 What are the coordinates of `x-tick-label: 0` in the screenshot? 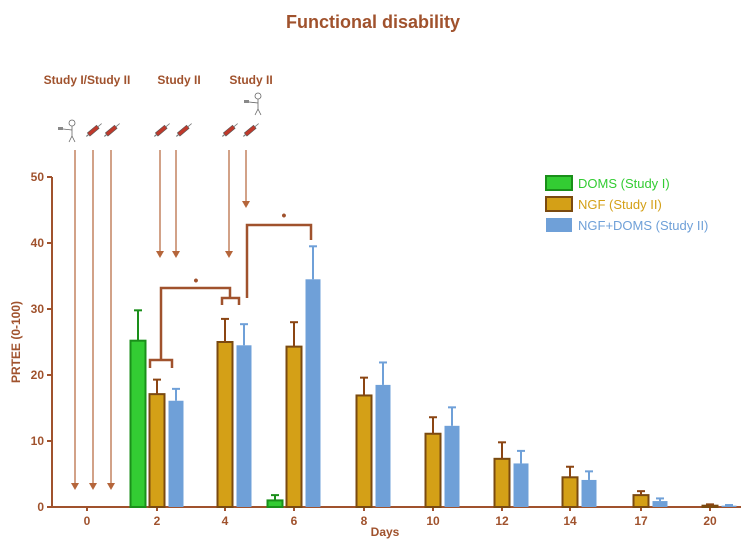 It's located at (87, 521).